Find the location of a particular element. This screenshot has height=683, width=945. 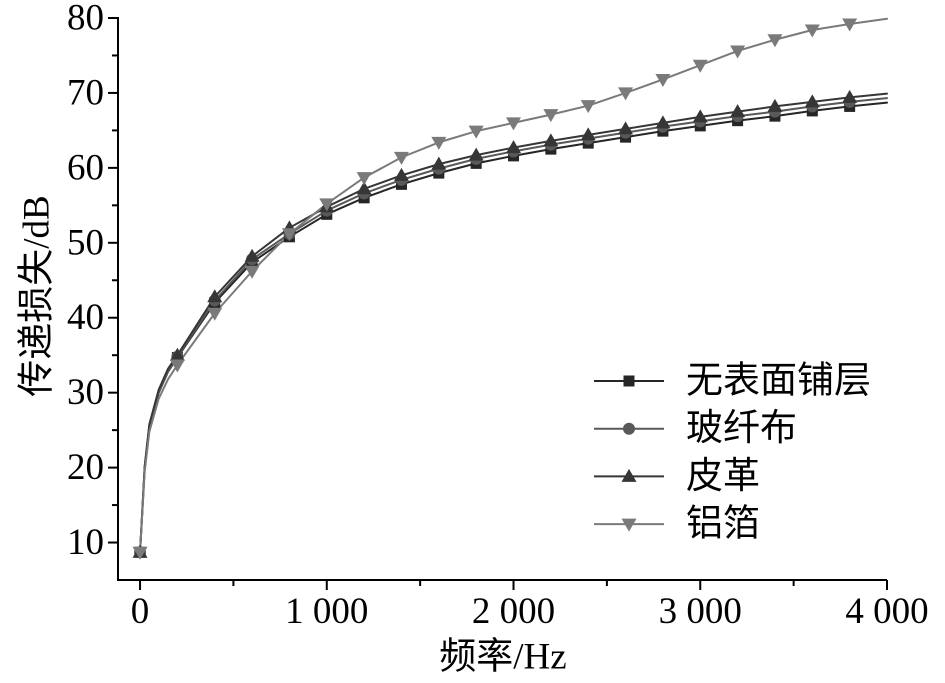

y-tick-label-30: 30 is located at coordinates (85, 392).